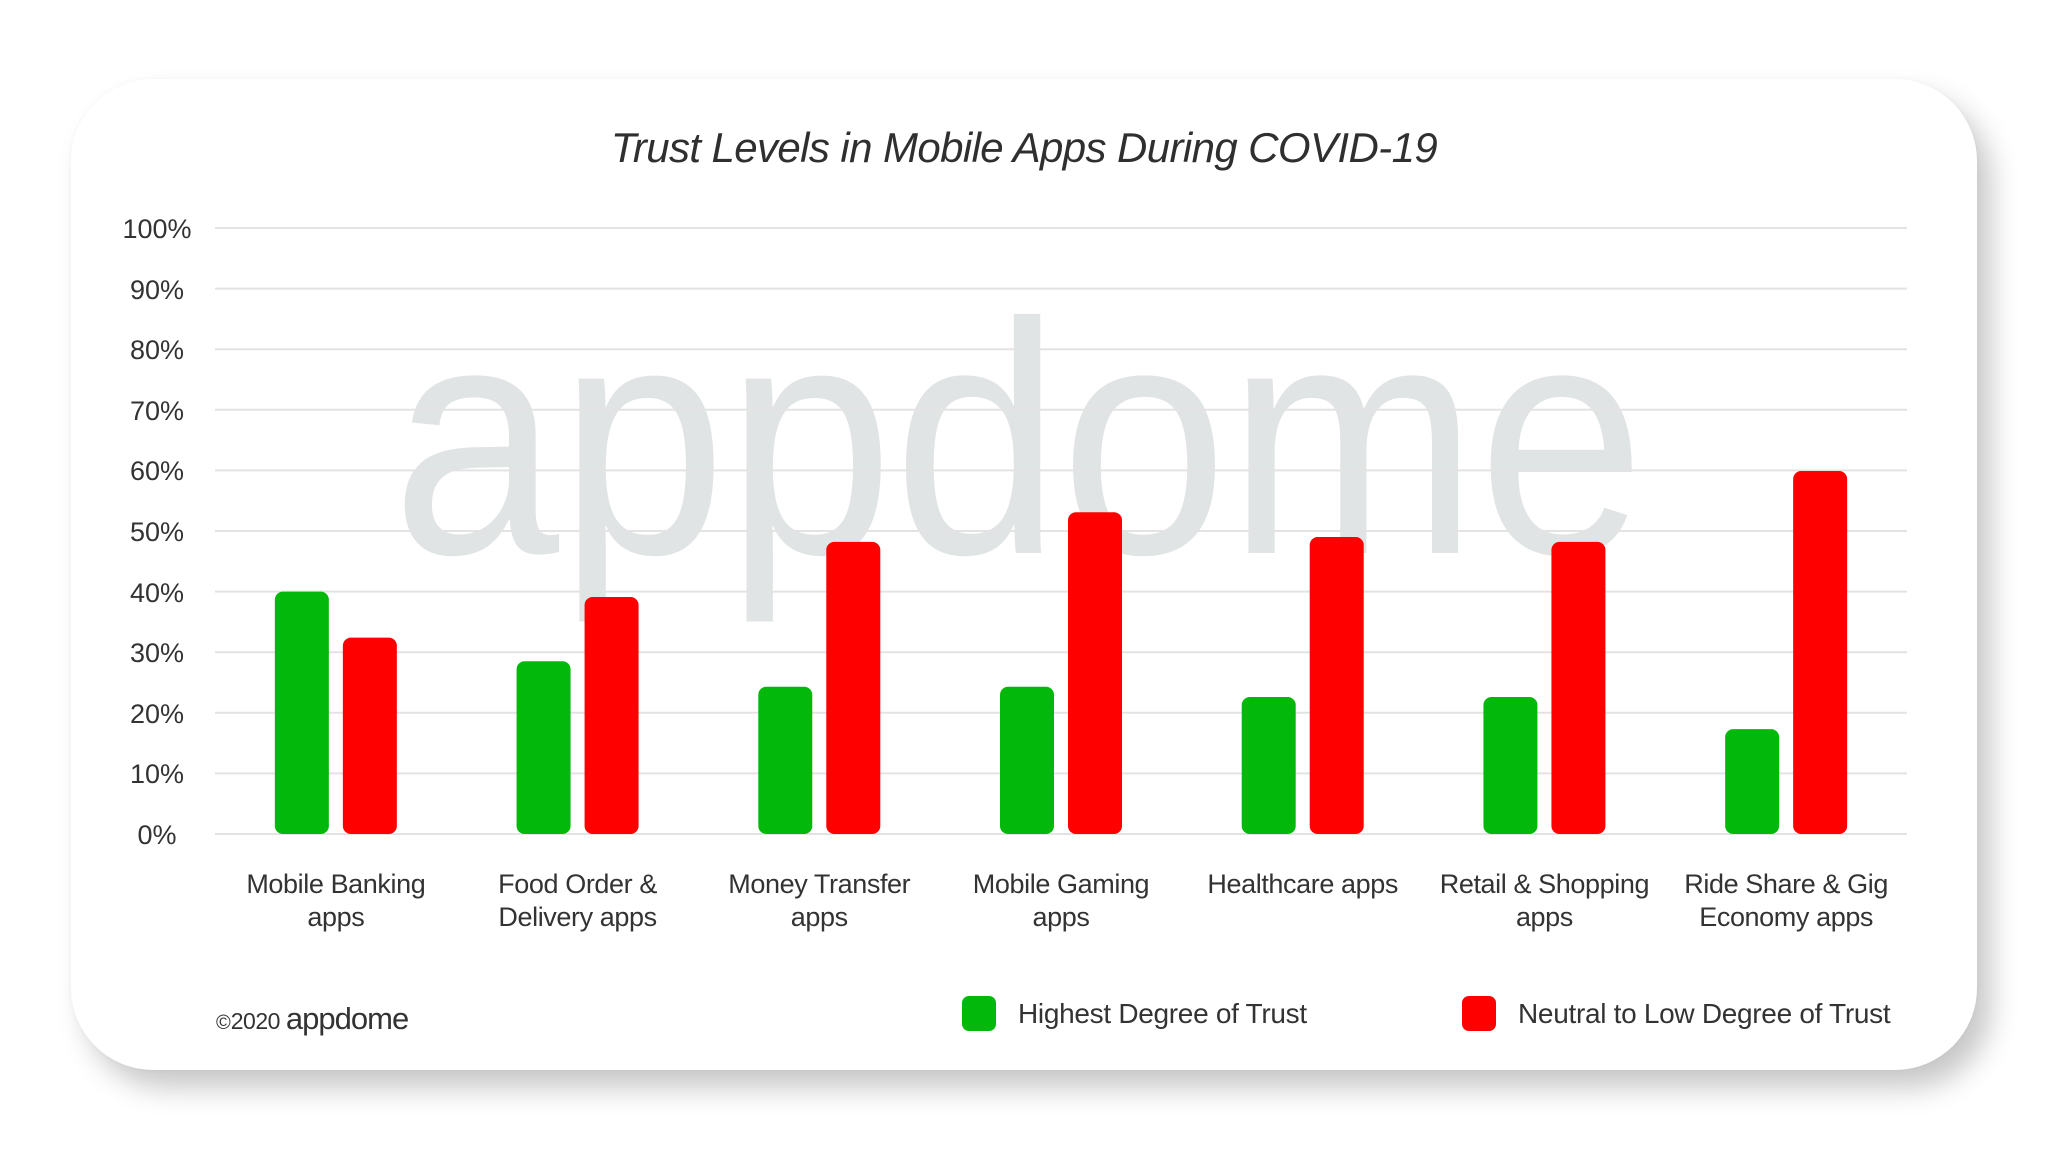  Describe the element at coordinates (1544, 884) in the screenshot. I see `x-label-line: Retail & Shopping` at that location.